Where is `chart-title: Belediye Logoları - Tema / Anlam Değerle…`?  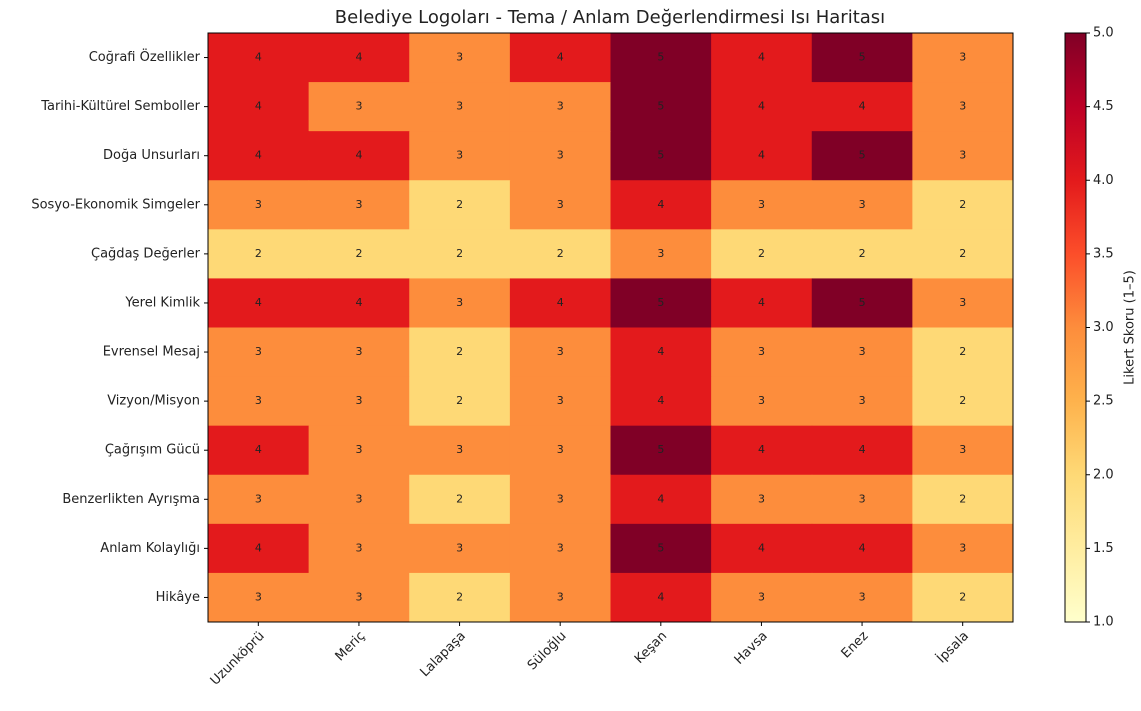 chart-title: Belediye Logoları - Tema / Anlam Değerle… is located at coordinates (610, 17).